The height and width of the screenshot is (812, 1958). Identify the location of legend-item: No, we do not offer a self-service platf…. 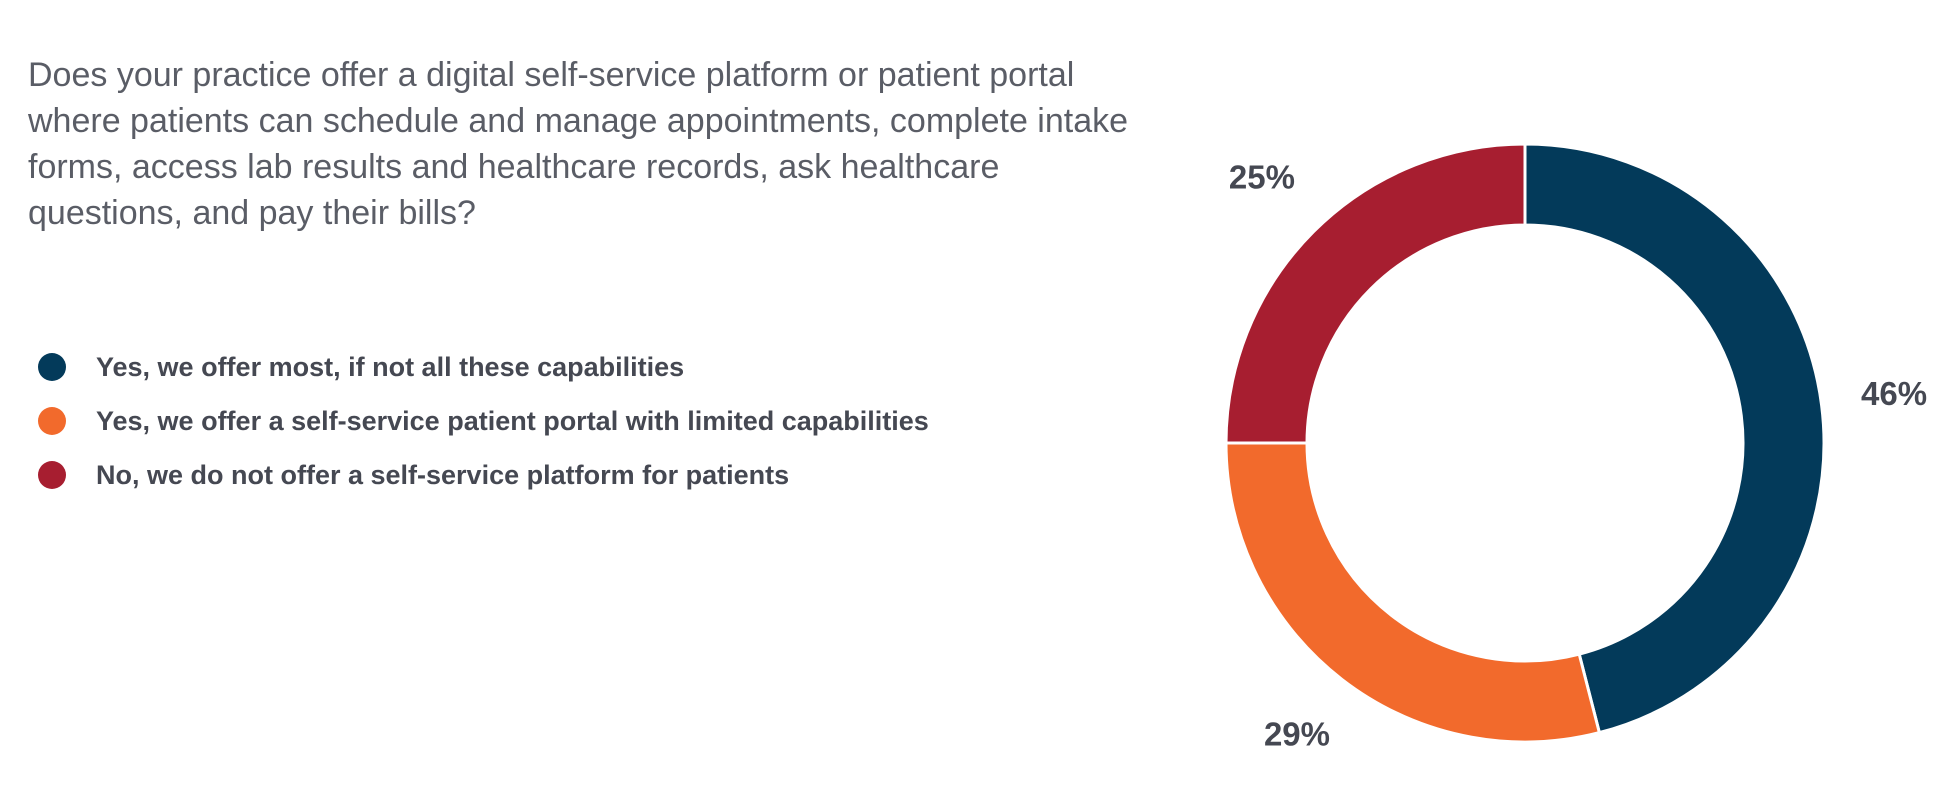
(483, 475).